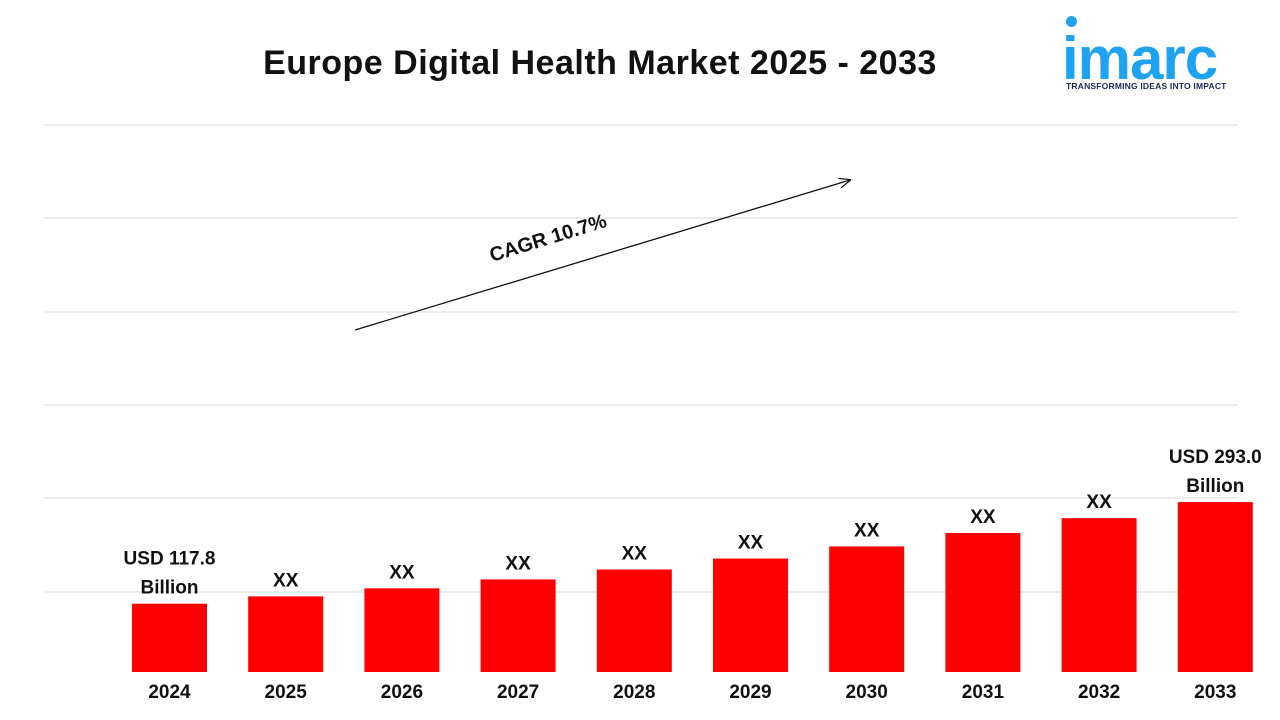 This screenshot has width=1280, height=720. I want to click on x-tick-2033: 2033, so click(1215, 692).